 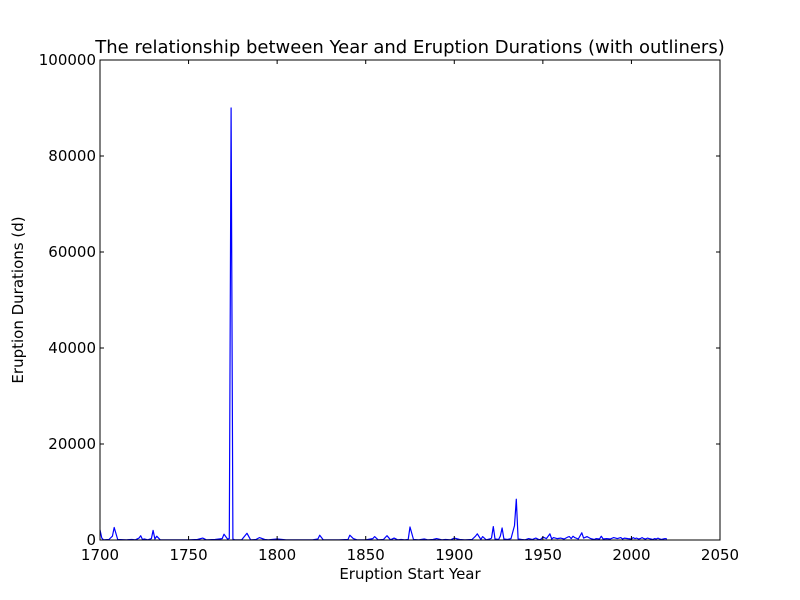 I want to click on y-tick-label: 60000, so click(x=72, y=252).